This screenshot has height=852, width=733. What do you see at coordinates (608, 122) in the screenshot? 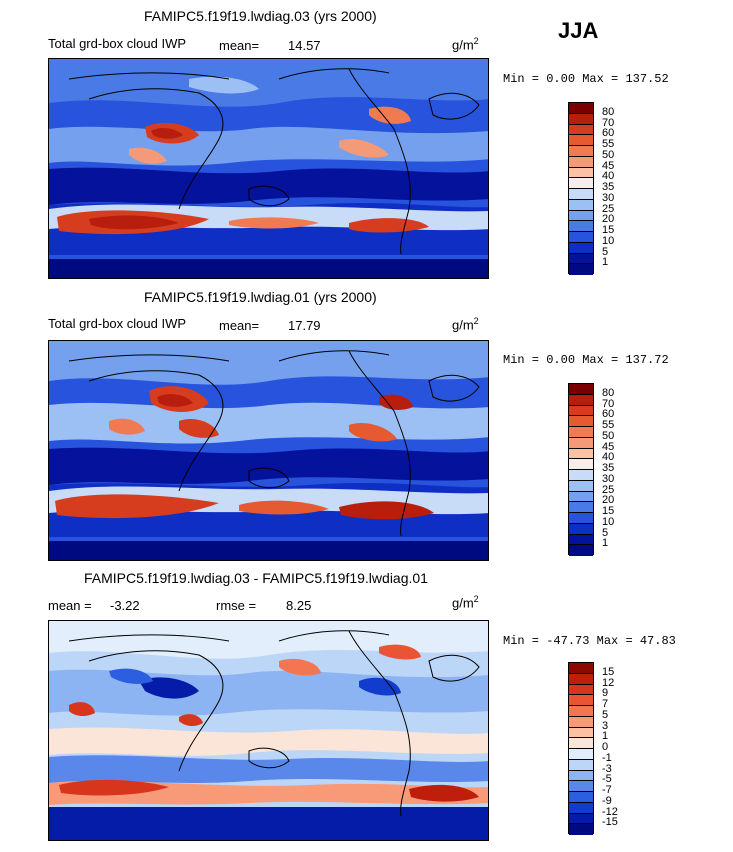
I see `colorbar-tick-label: 70` at bounding box center [608, 122].